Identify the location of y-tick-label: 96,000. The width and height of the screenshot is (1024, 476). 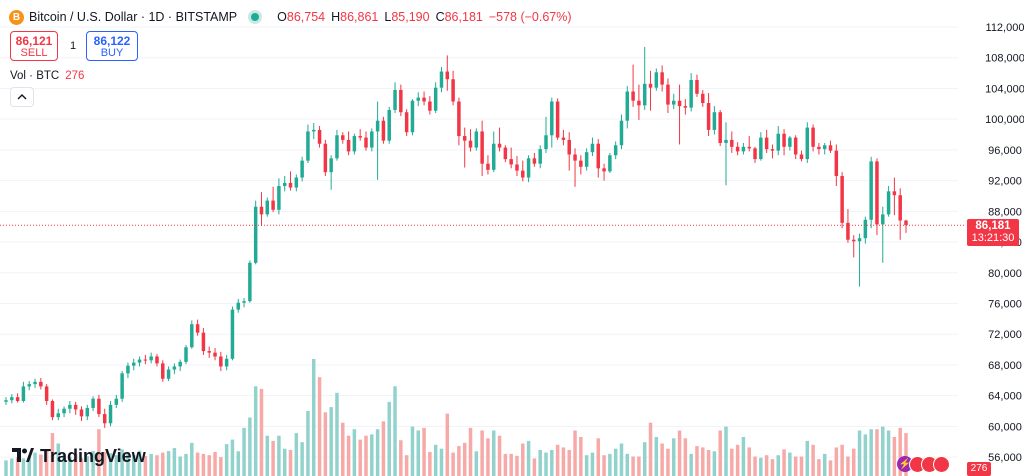
(1005, 151).